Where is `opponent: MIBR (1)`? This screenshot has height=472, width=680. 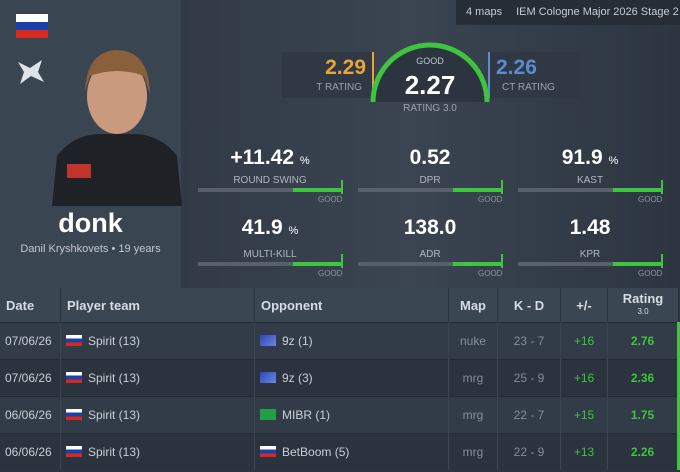
opponent: MIBR (1) is located at coordinates (306, 415).